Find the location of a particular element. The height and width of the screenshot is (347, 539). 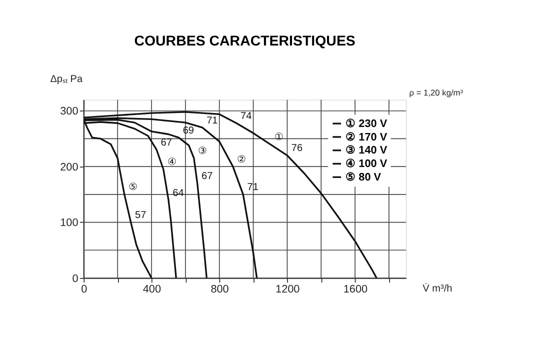

y-tick-label: 100 is located at coordinates (69, 223).